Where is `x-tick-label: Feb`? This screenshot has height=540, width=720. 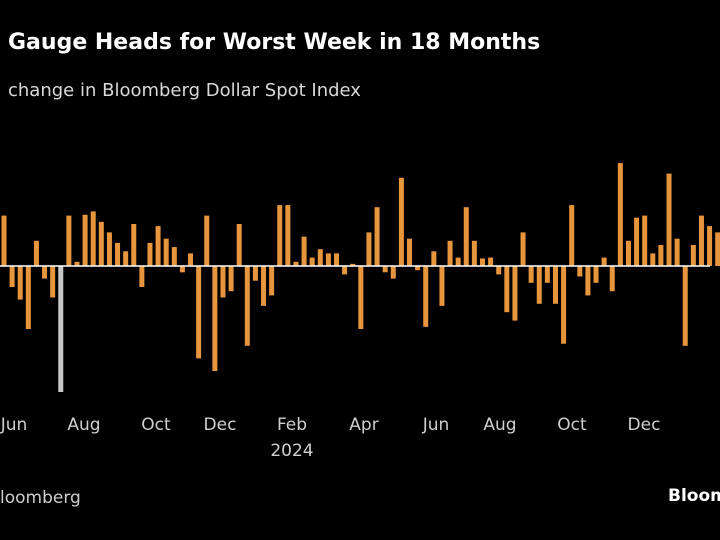 x-tick-label: Feb is located at coordinates (292, 425).